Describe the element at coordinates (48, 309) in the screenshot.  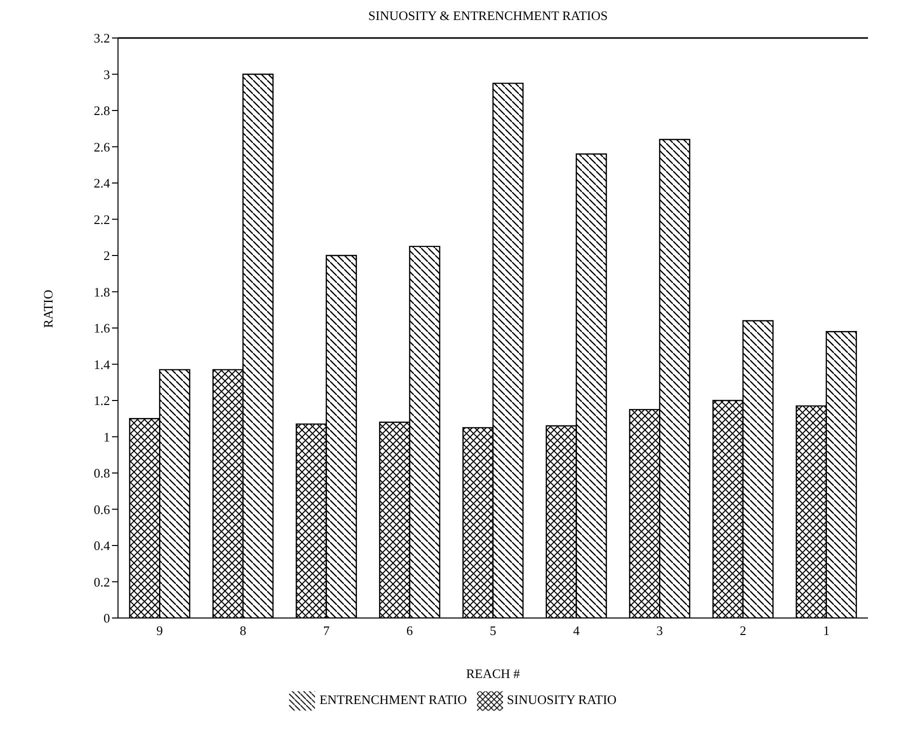
I see `y-axis-title: RATIO` at that location.